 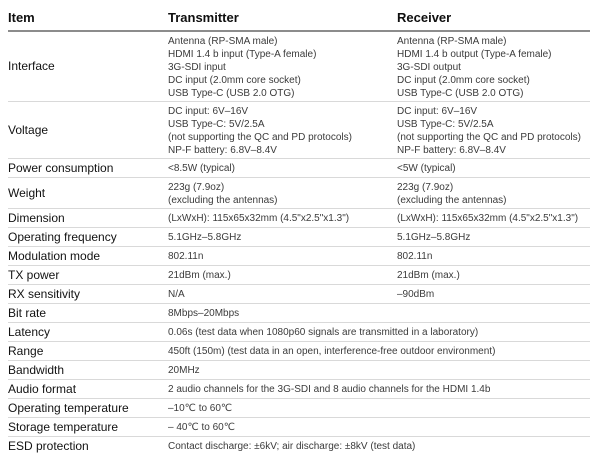 I want to click on transmitter-value: 223g (7.9oz) (excluding the antennas), so click(x=282, y=193).